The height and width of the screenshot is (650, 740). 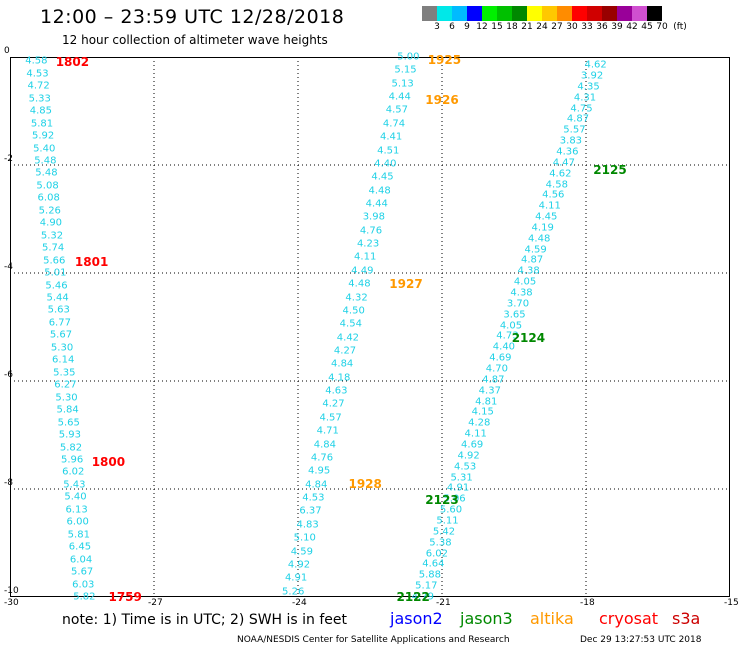 I want to click on pass-time-label: 2124, so click(x=528, y=337).